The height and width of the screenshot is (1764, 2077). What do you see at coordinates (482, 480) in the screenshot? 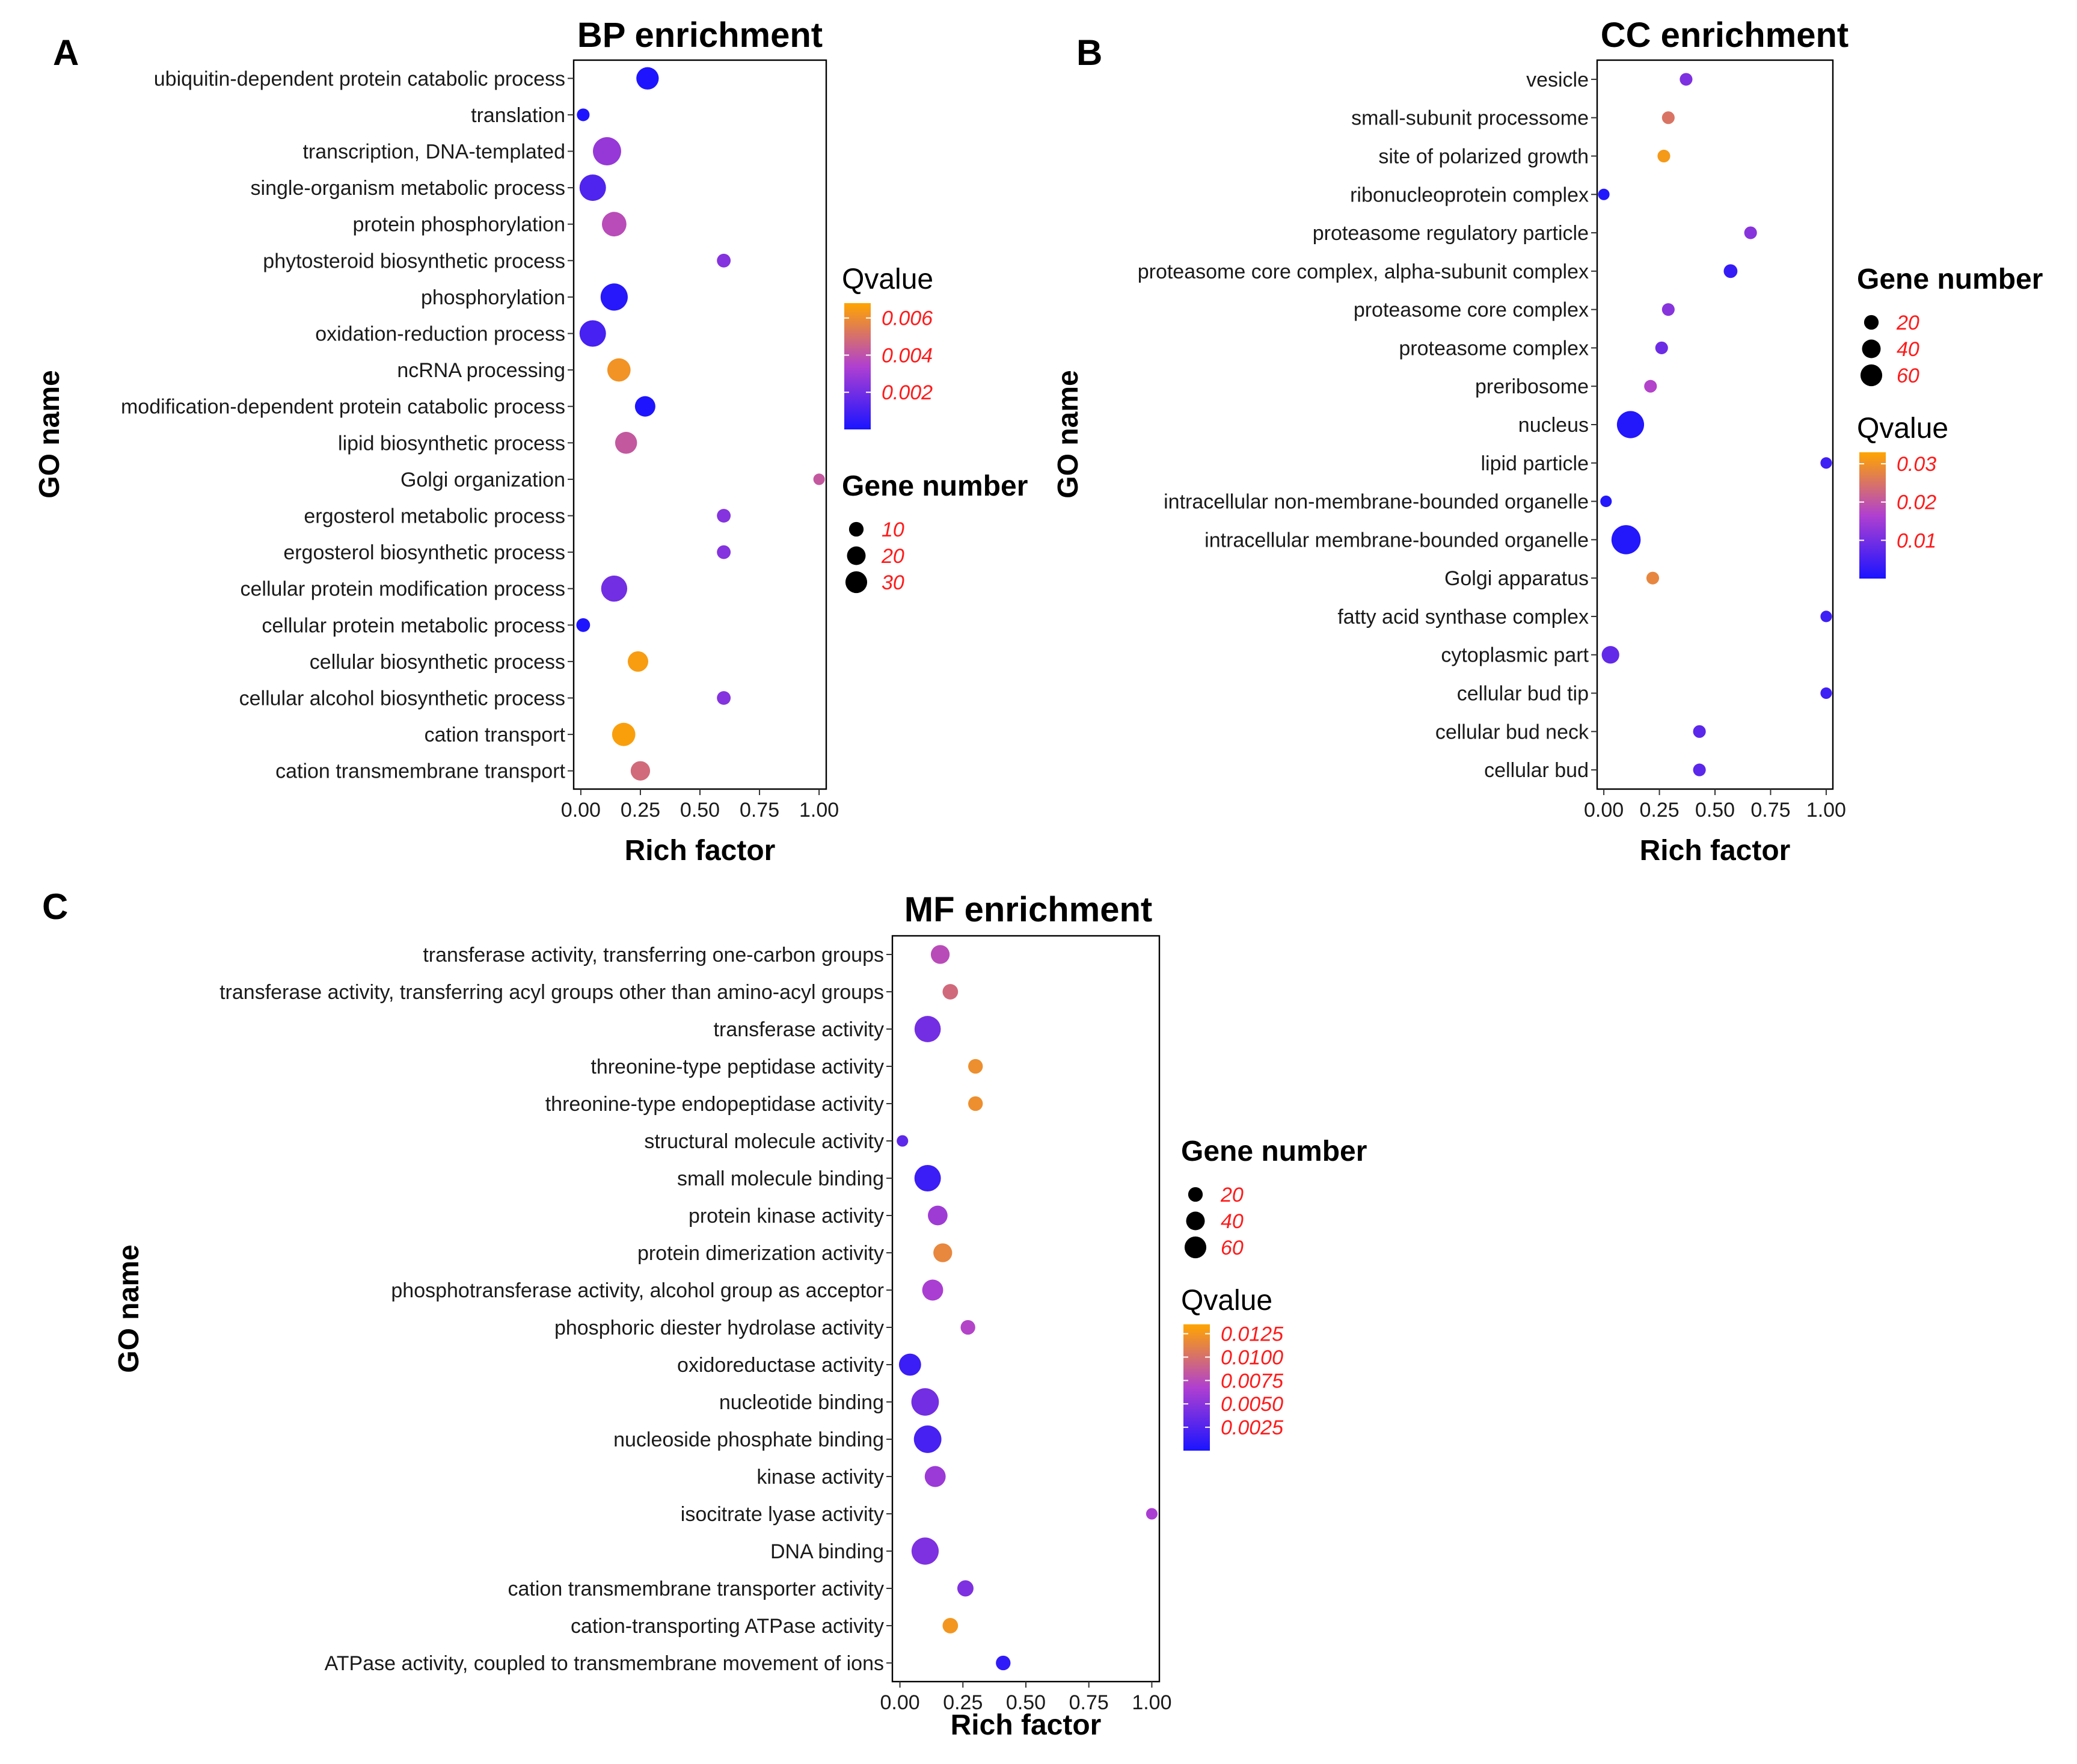
I see `y-tick-label: Golgi organization` at bounding box center [482, 480].